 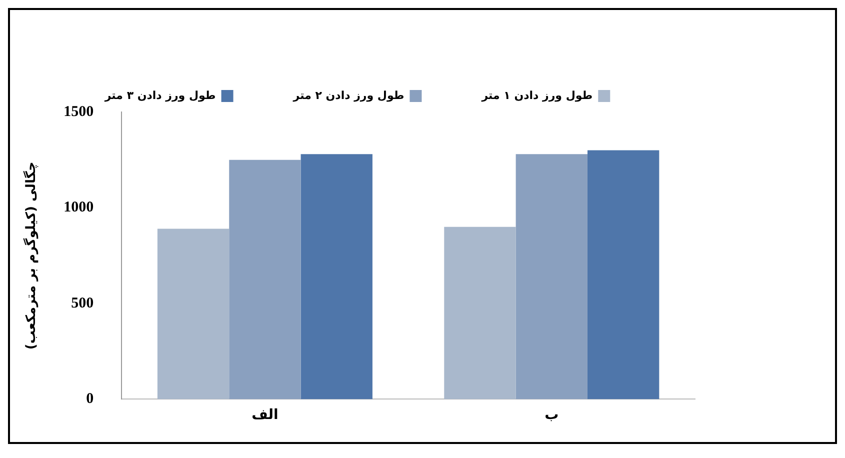 I want to click on x-tick-label: ب, so click(x=551, y=415).